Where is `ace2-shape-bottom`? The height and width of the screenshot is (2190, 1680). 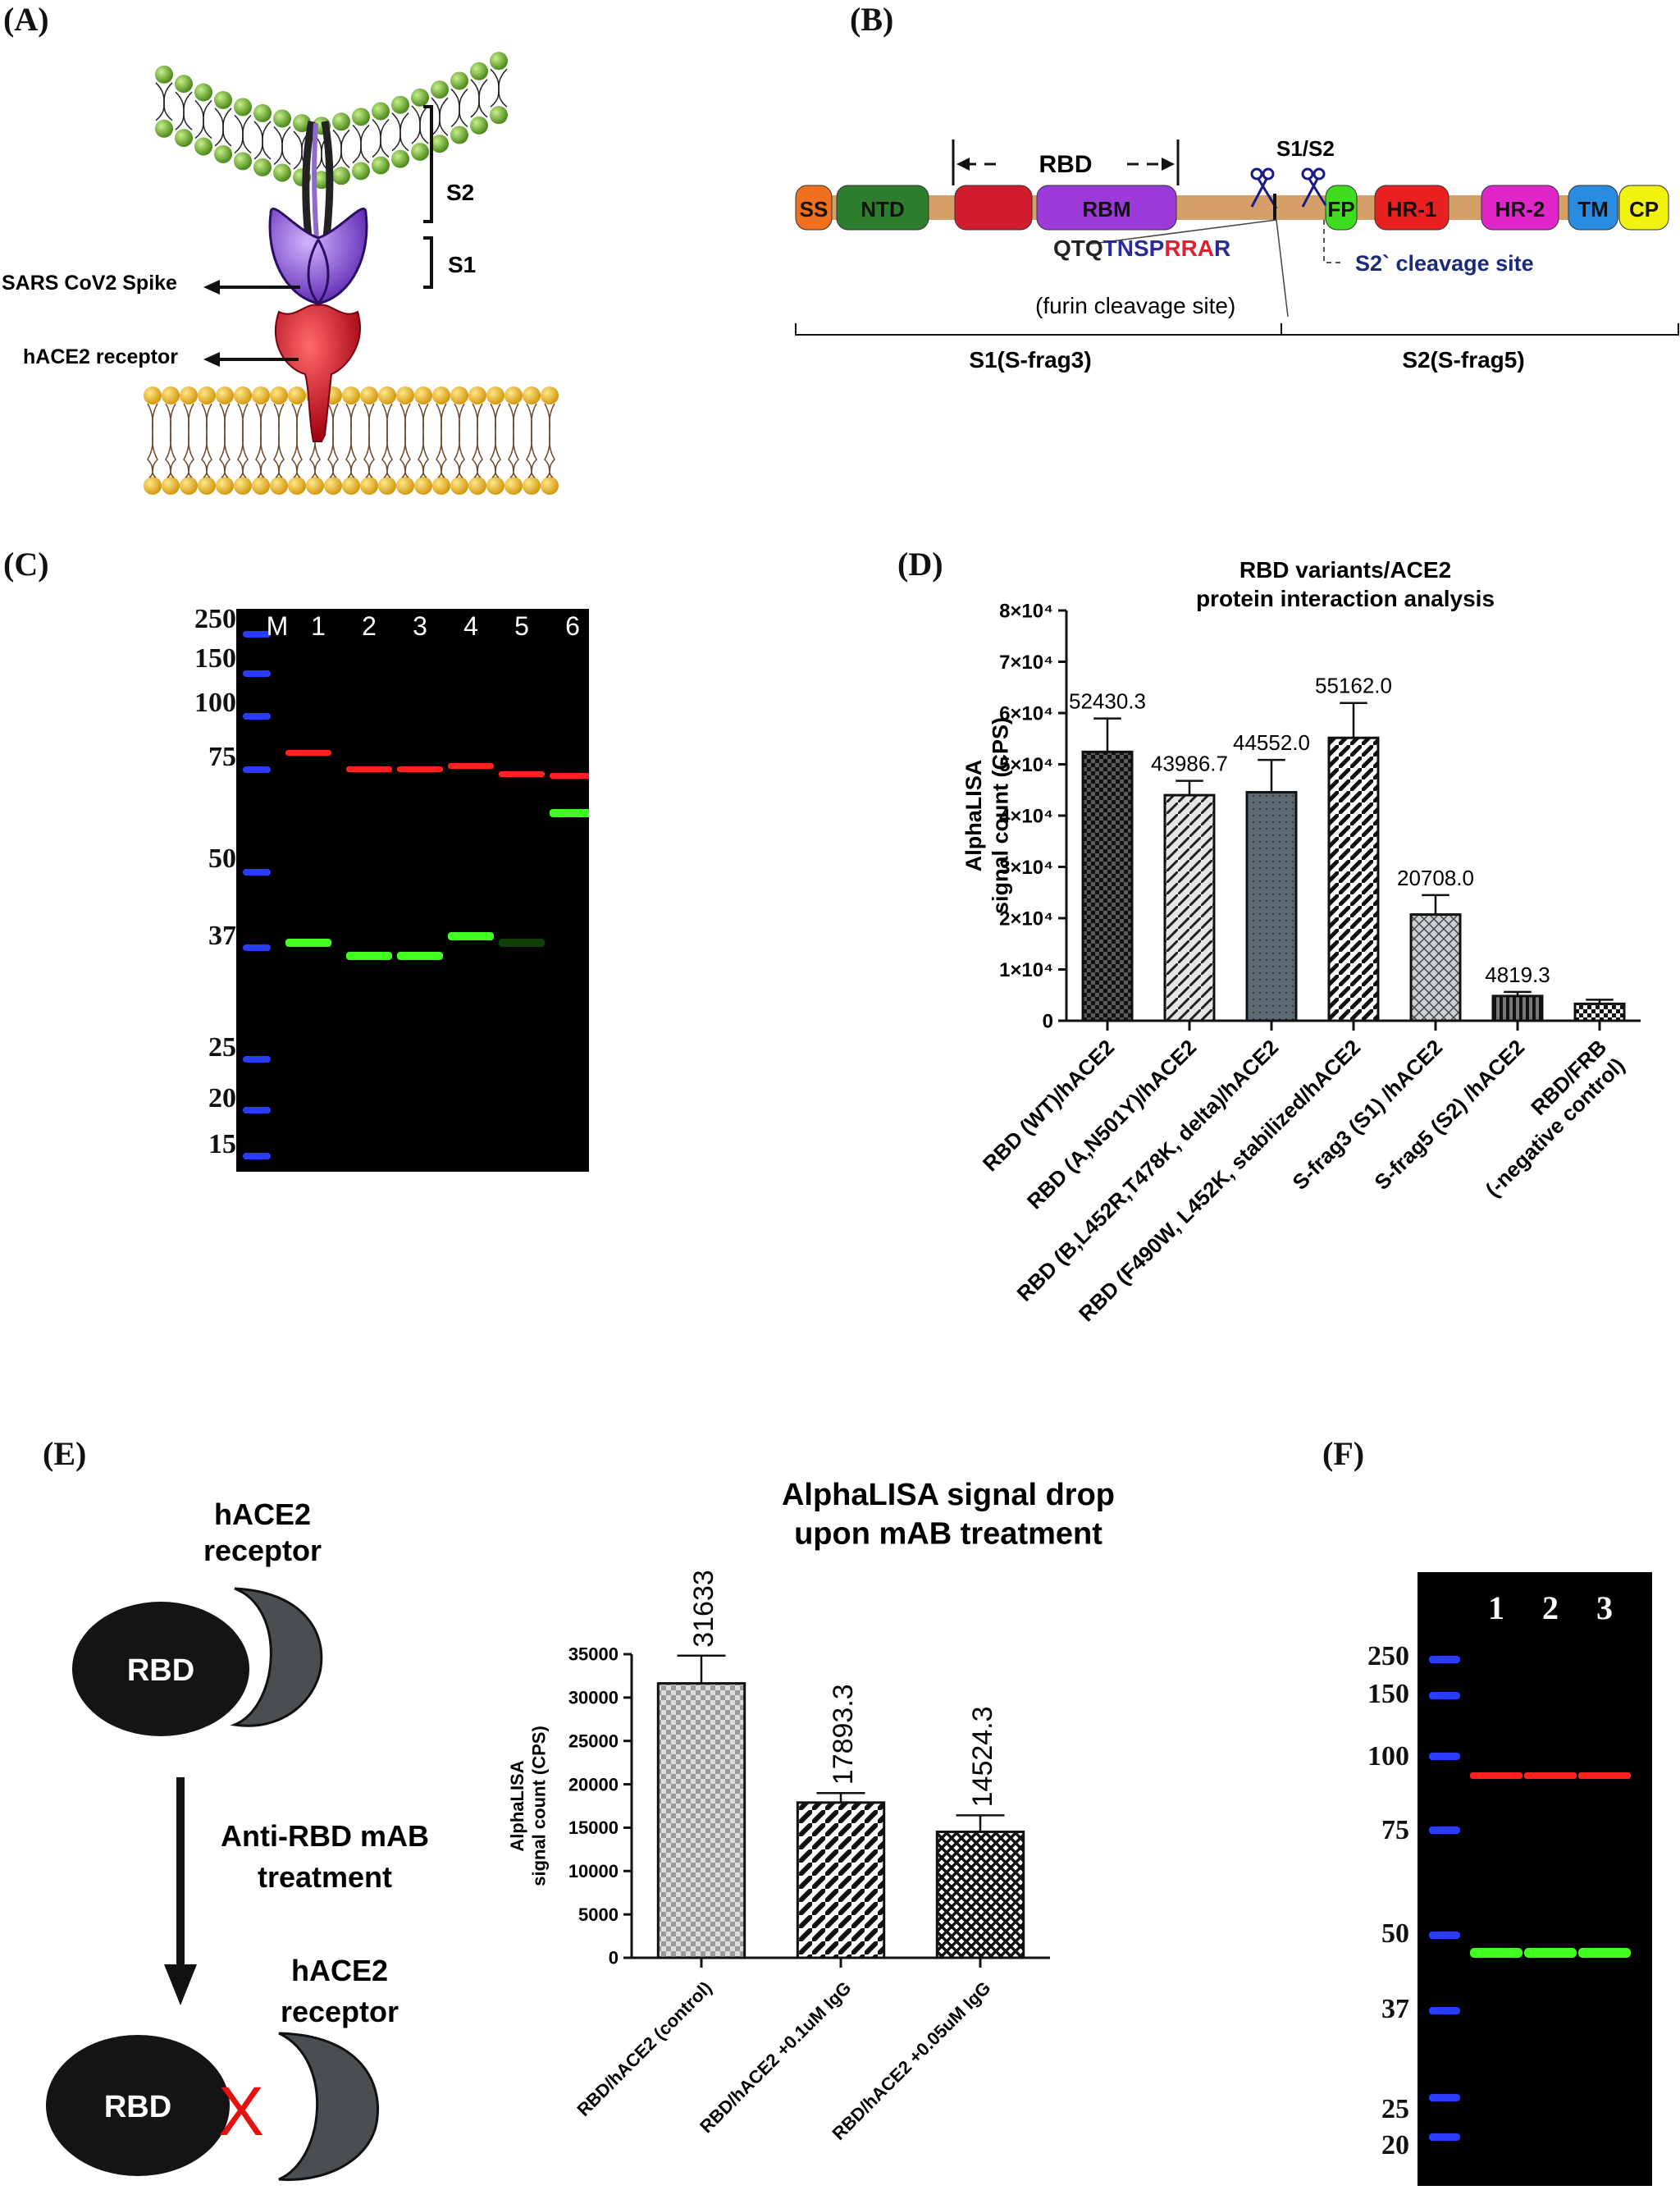
ace2-shape-bottom is located at coordinates (329, 2106).